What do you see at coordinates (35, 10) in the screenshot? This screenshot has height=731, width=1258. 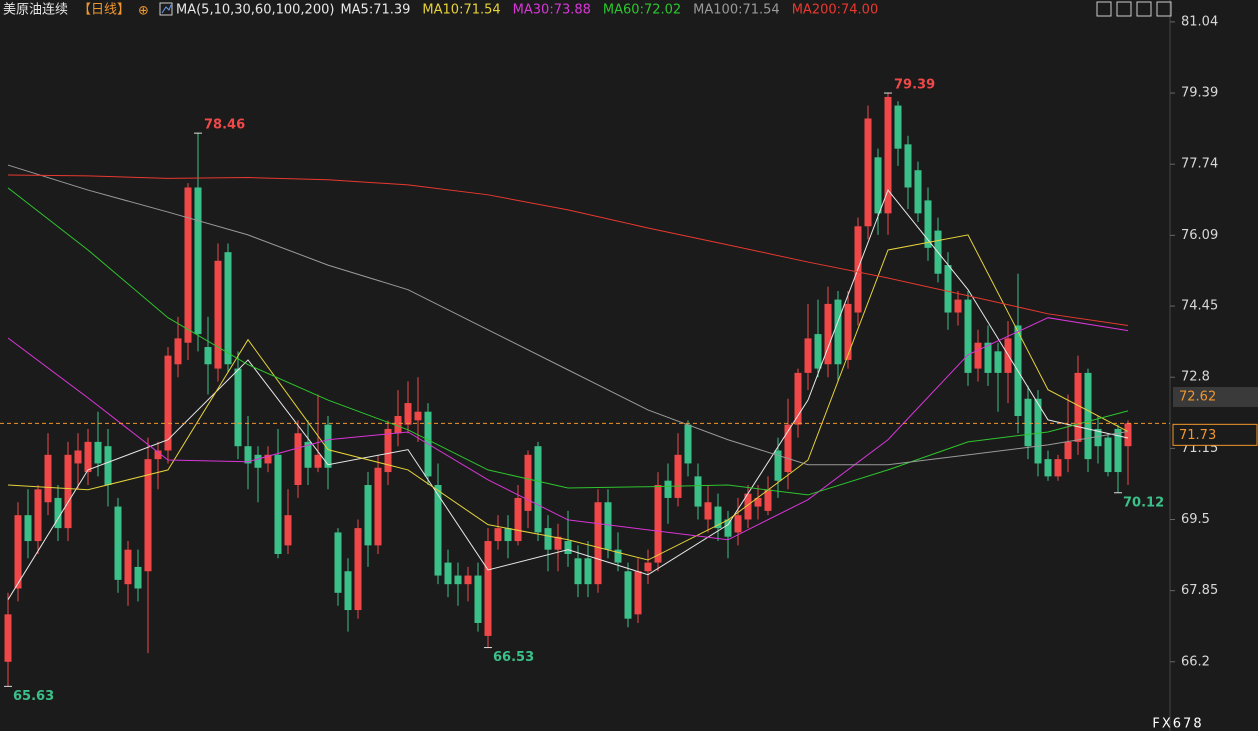 I see `instrument-title: 美原油连续` at bounding box center [35, 10].